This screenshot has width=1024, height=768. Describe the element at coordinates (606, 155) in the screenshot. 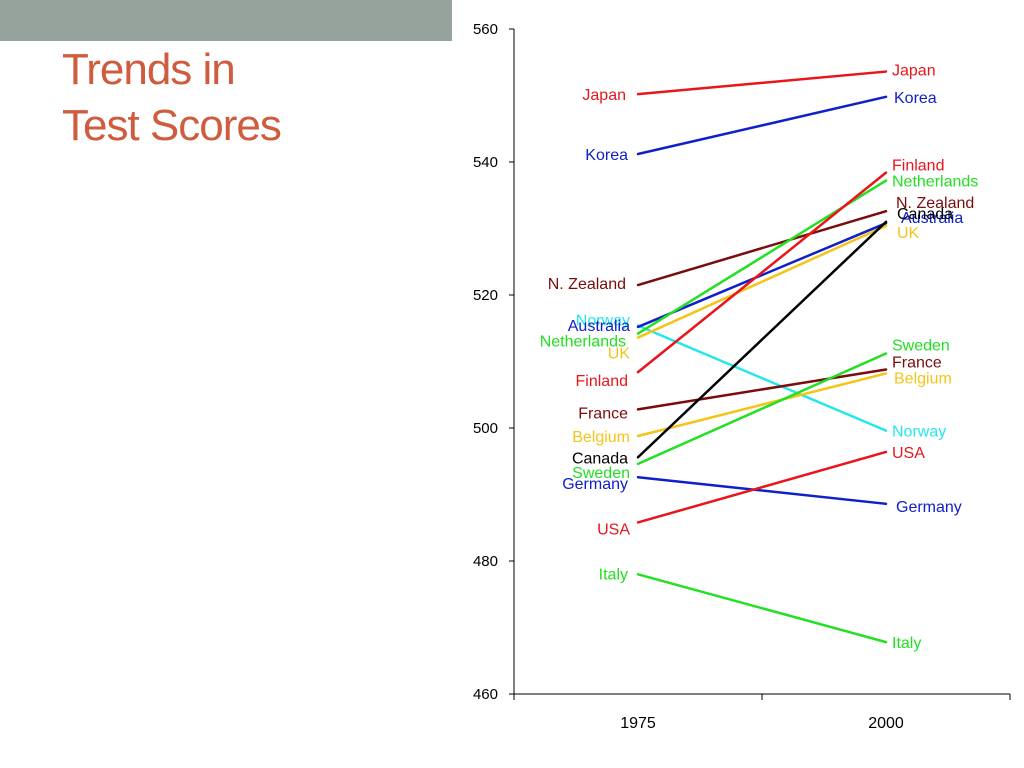

I see `series-label-left-korea: Korea` at that location.